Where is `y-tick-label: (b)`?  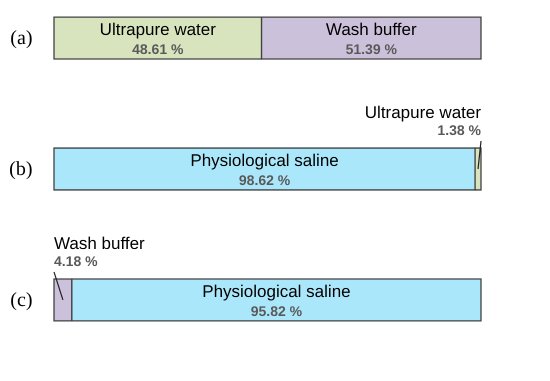 y-tick-label: (b) is located at coordinates (20, 169).